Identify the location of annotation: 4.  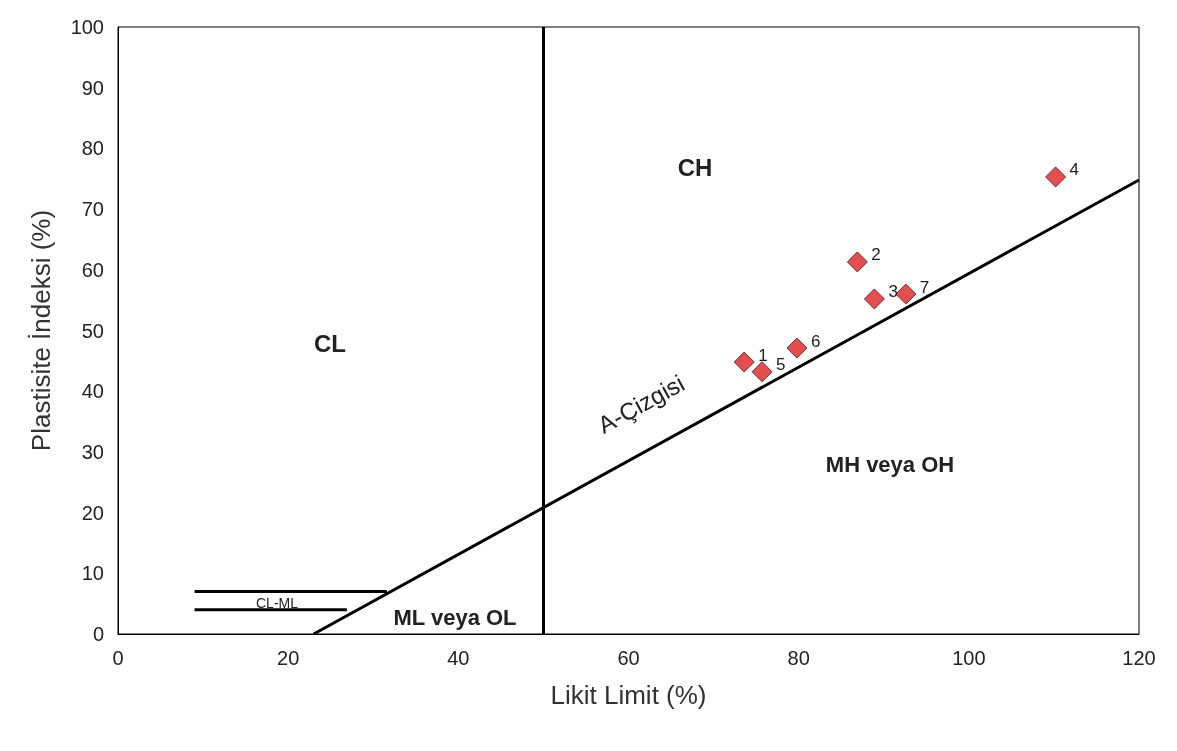
(1074, 170).